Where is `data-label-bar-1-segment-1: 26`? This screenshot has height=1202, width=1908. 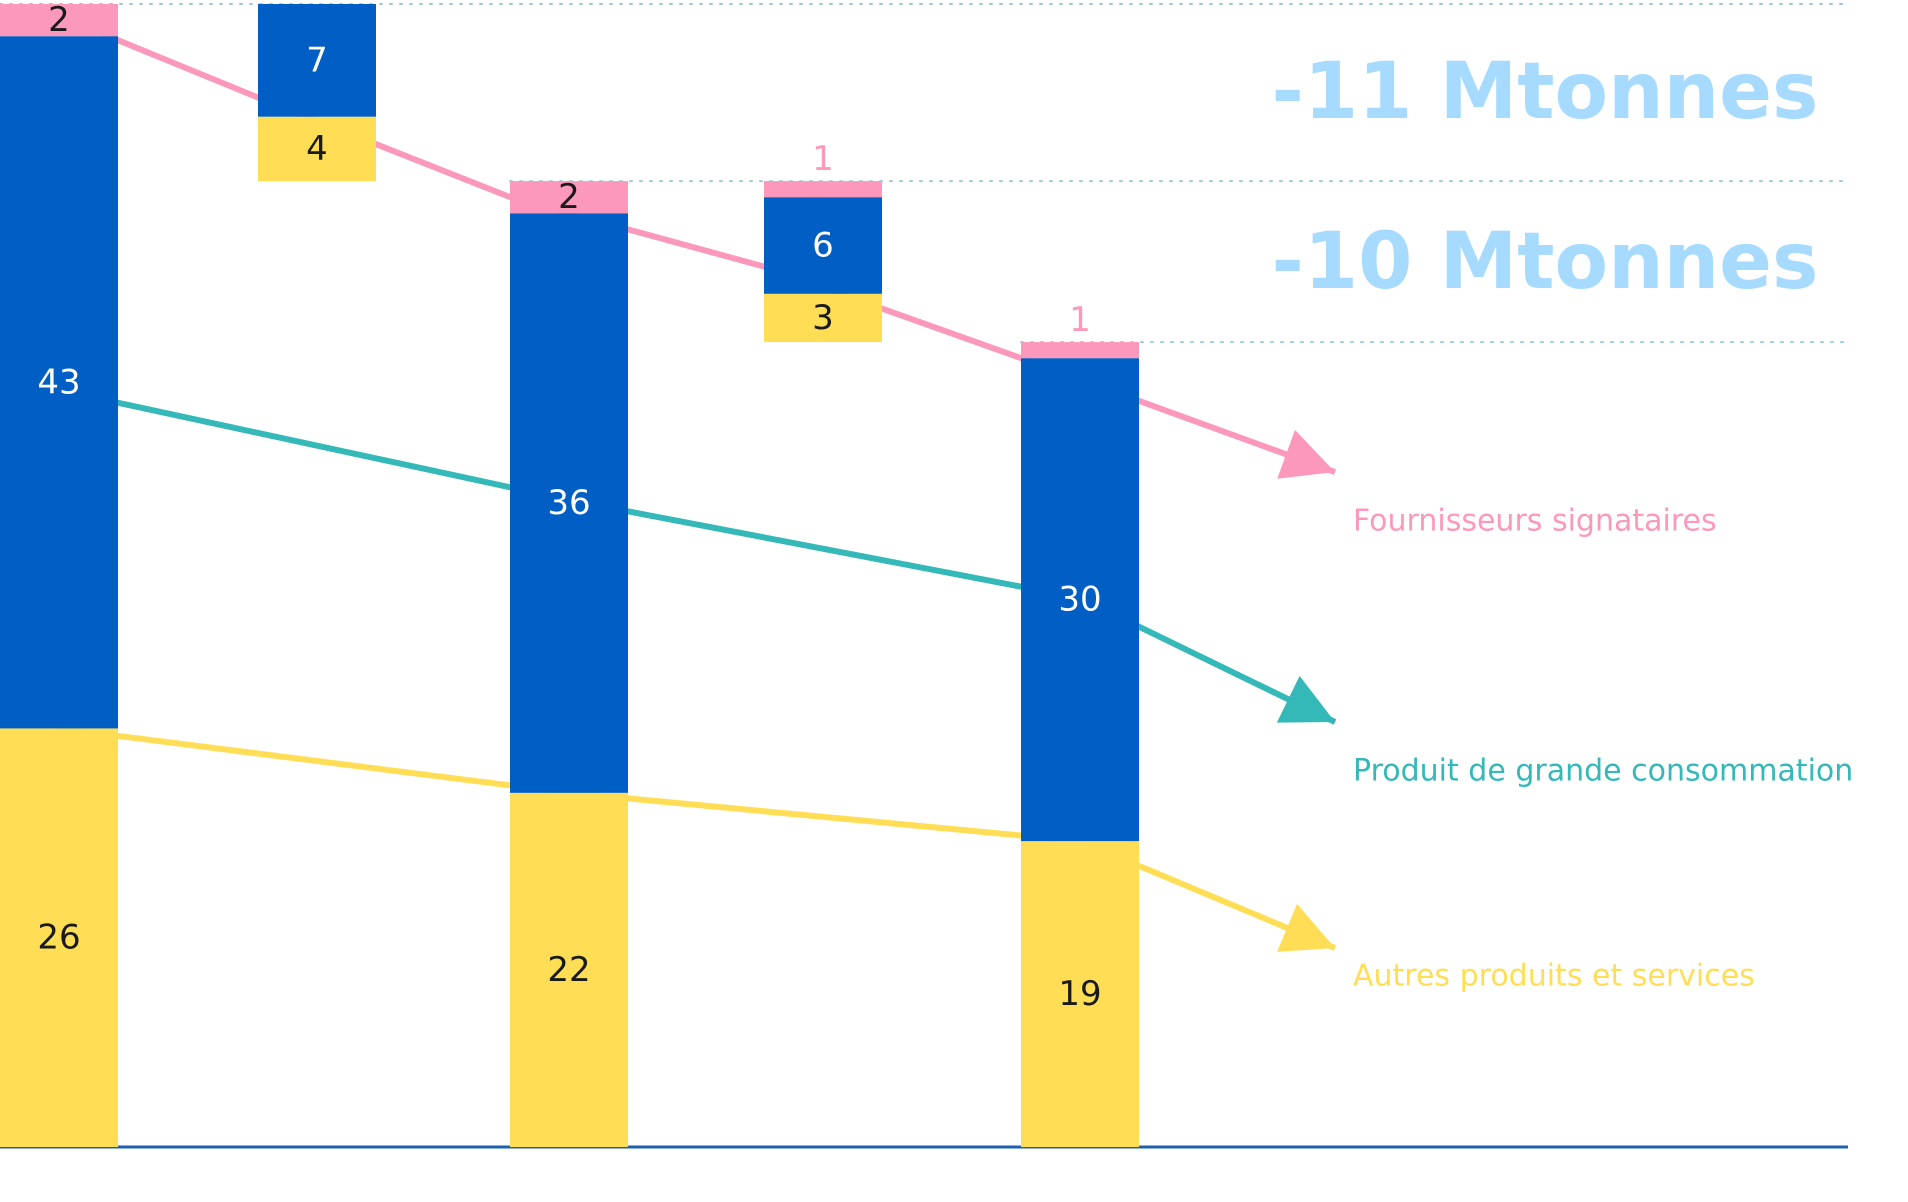 data-label-bar-1-segment-1: 26 is located at coordinates (58, 938).